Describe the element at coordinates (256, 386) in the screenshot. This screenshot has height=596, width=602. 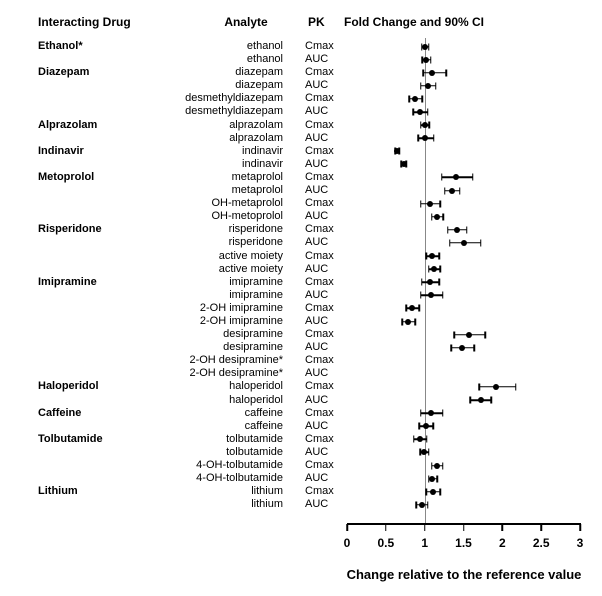
I see `analyte-label: haloperidol` at that location.